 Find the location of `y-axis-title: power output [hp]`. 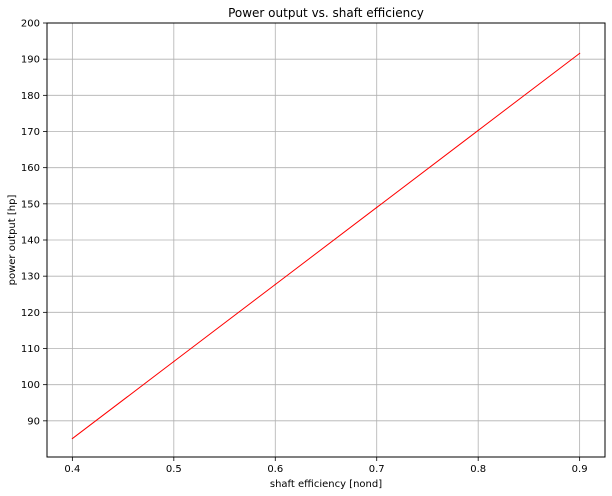

y-axis-title: power output [hp] is located at coordinates (12, 240).